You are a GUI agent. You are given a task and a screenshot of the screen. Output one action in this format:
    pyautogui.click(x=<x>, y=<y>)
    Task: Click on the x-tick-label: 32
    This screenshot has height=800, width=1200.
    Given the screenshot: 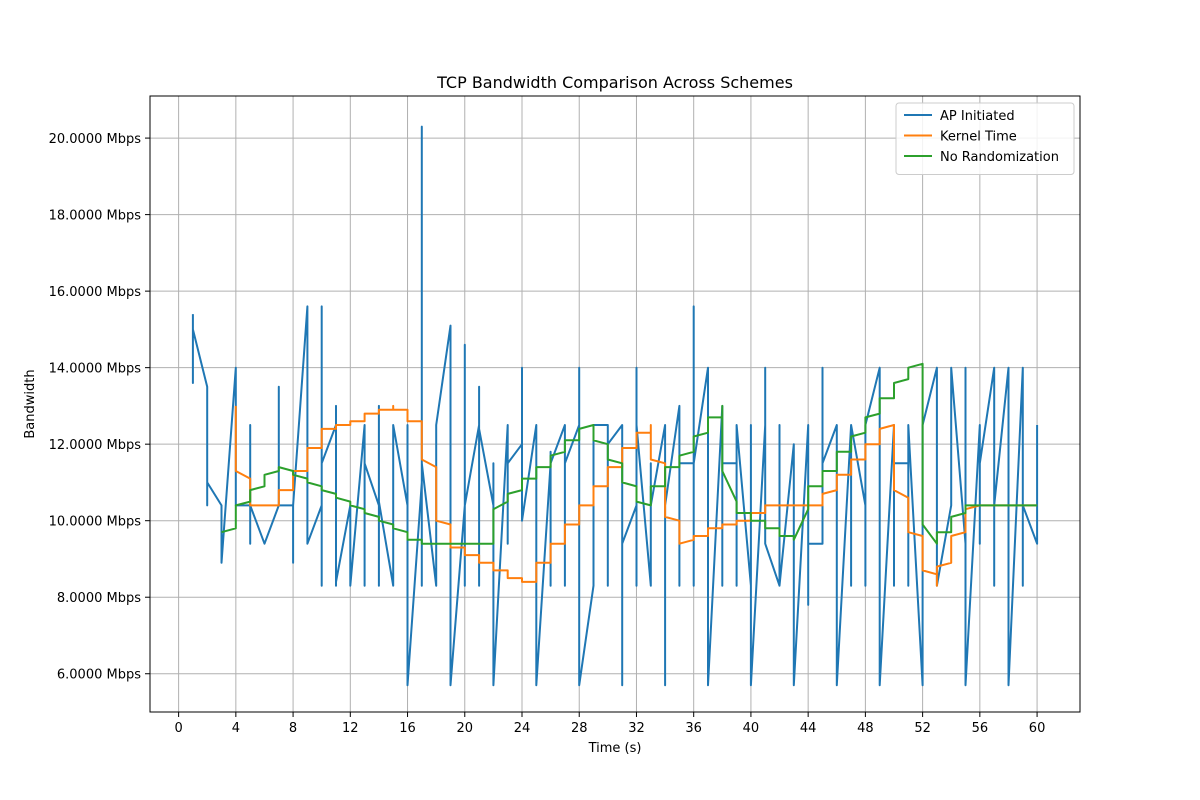 What is the action you would take?
    pyautogui.click(x=636, y=728)
    